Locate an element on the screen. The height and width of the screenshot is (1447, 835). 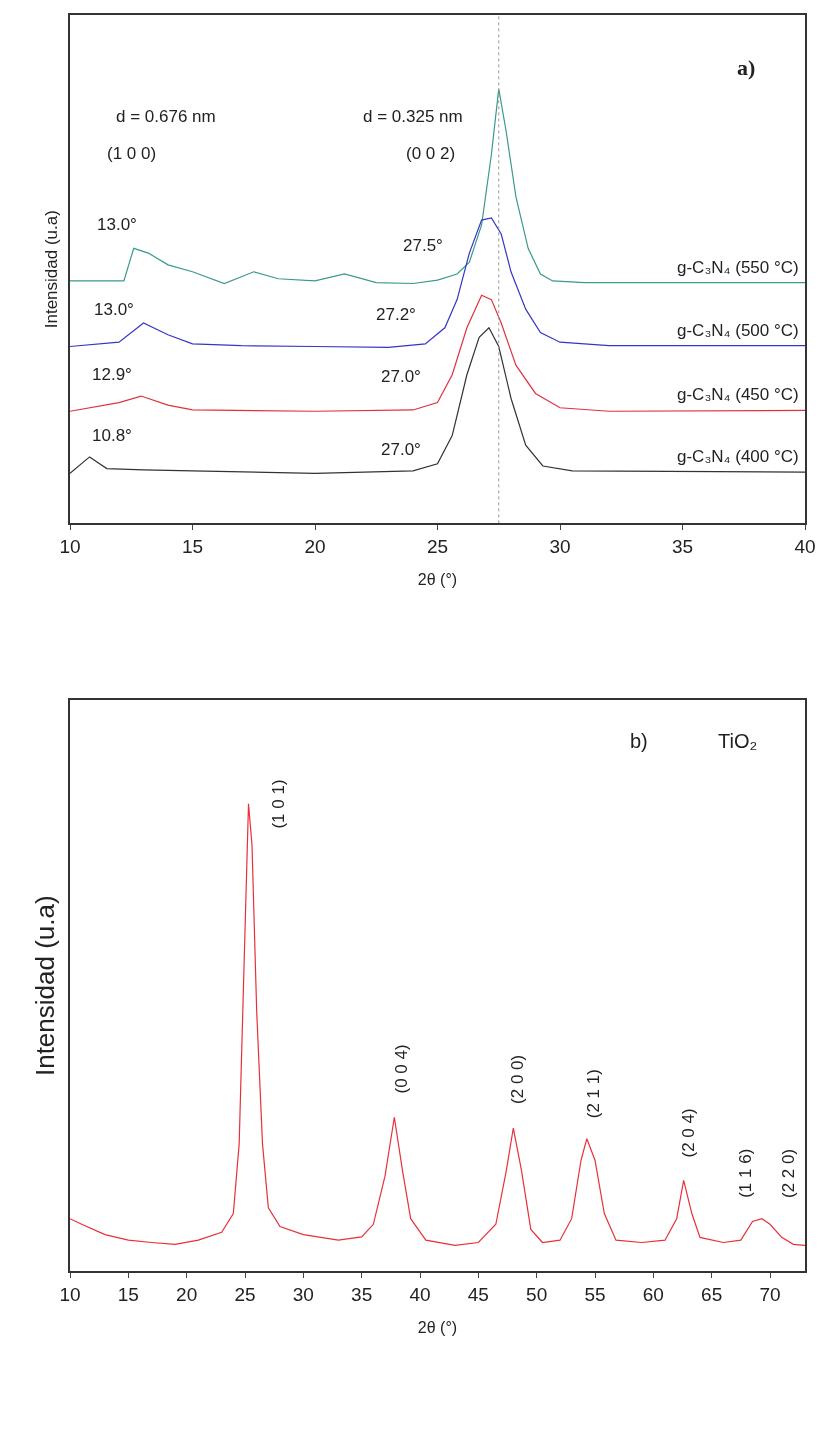
annotation: d = 0.676 nm is located at coordinates (166, 116).